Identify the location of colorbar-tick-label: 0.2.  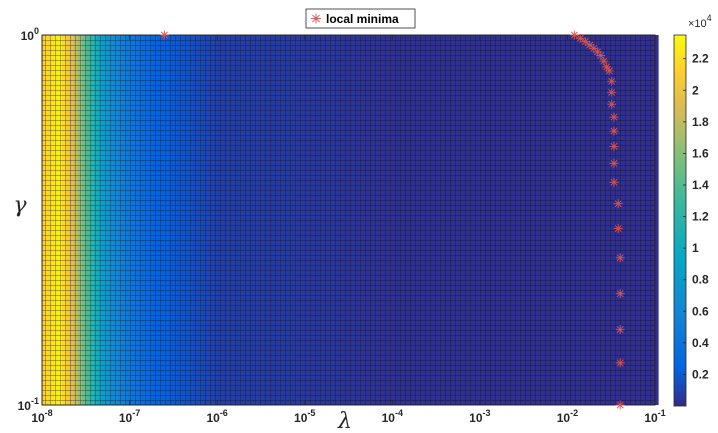
(700, 374).